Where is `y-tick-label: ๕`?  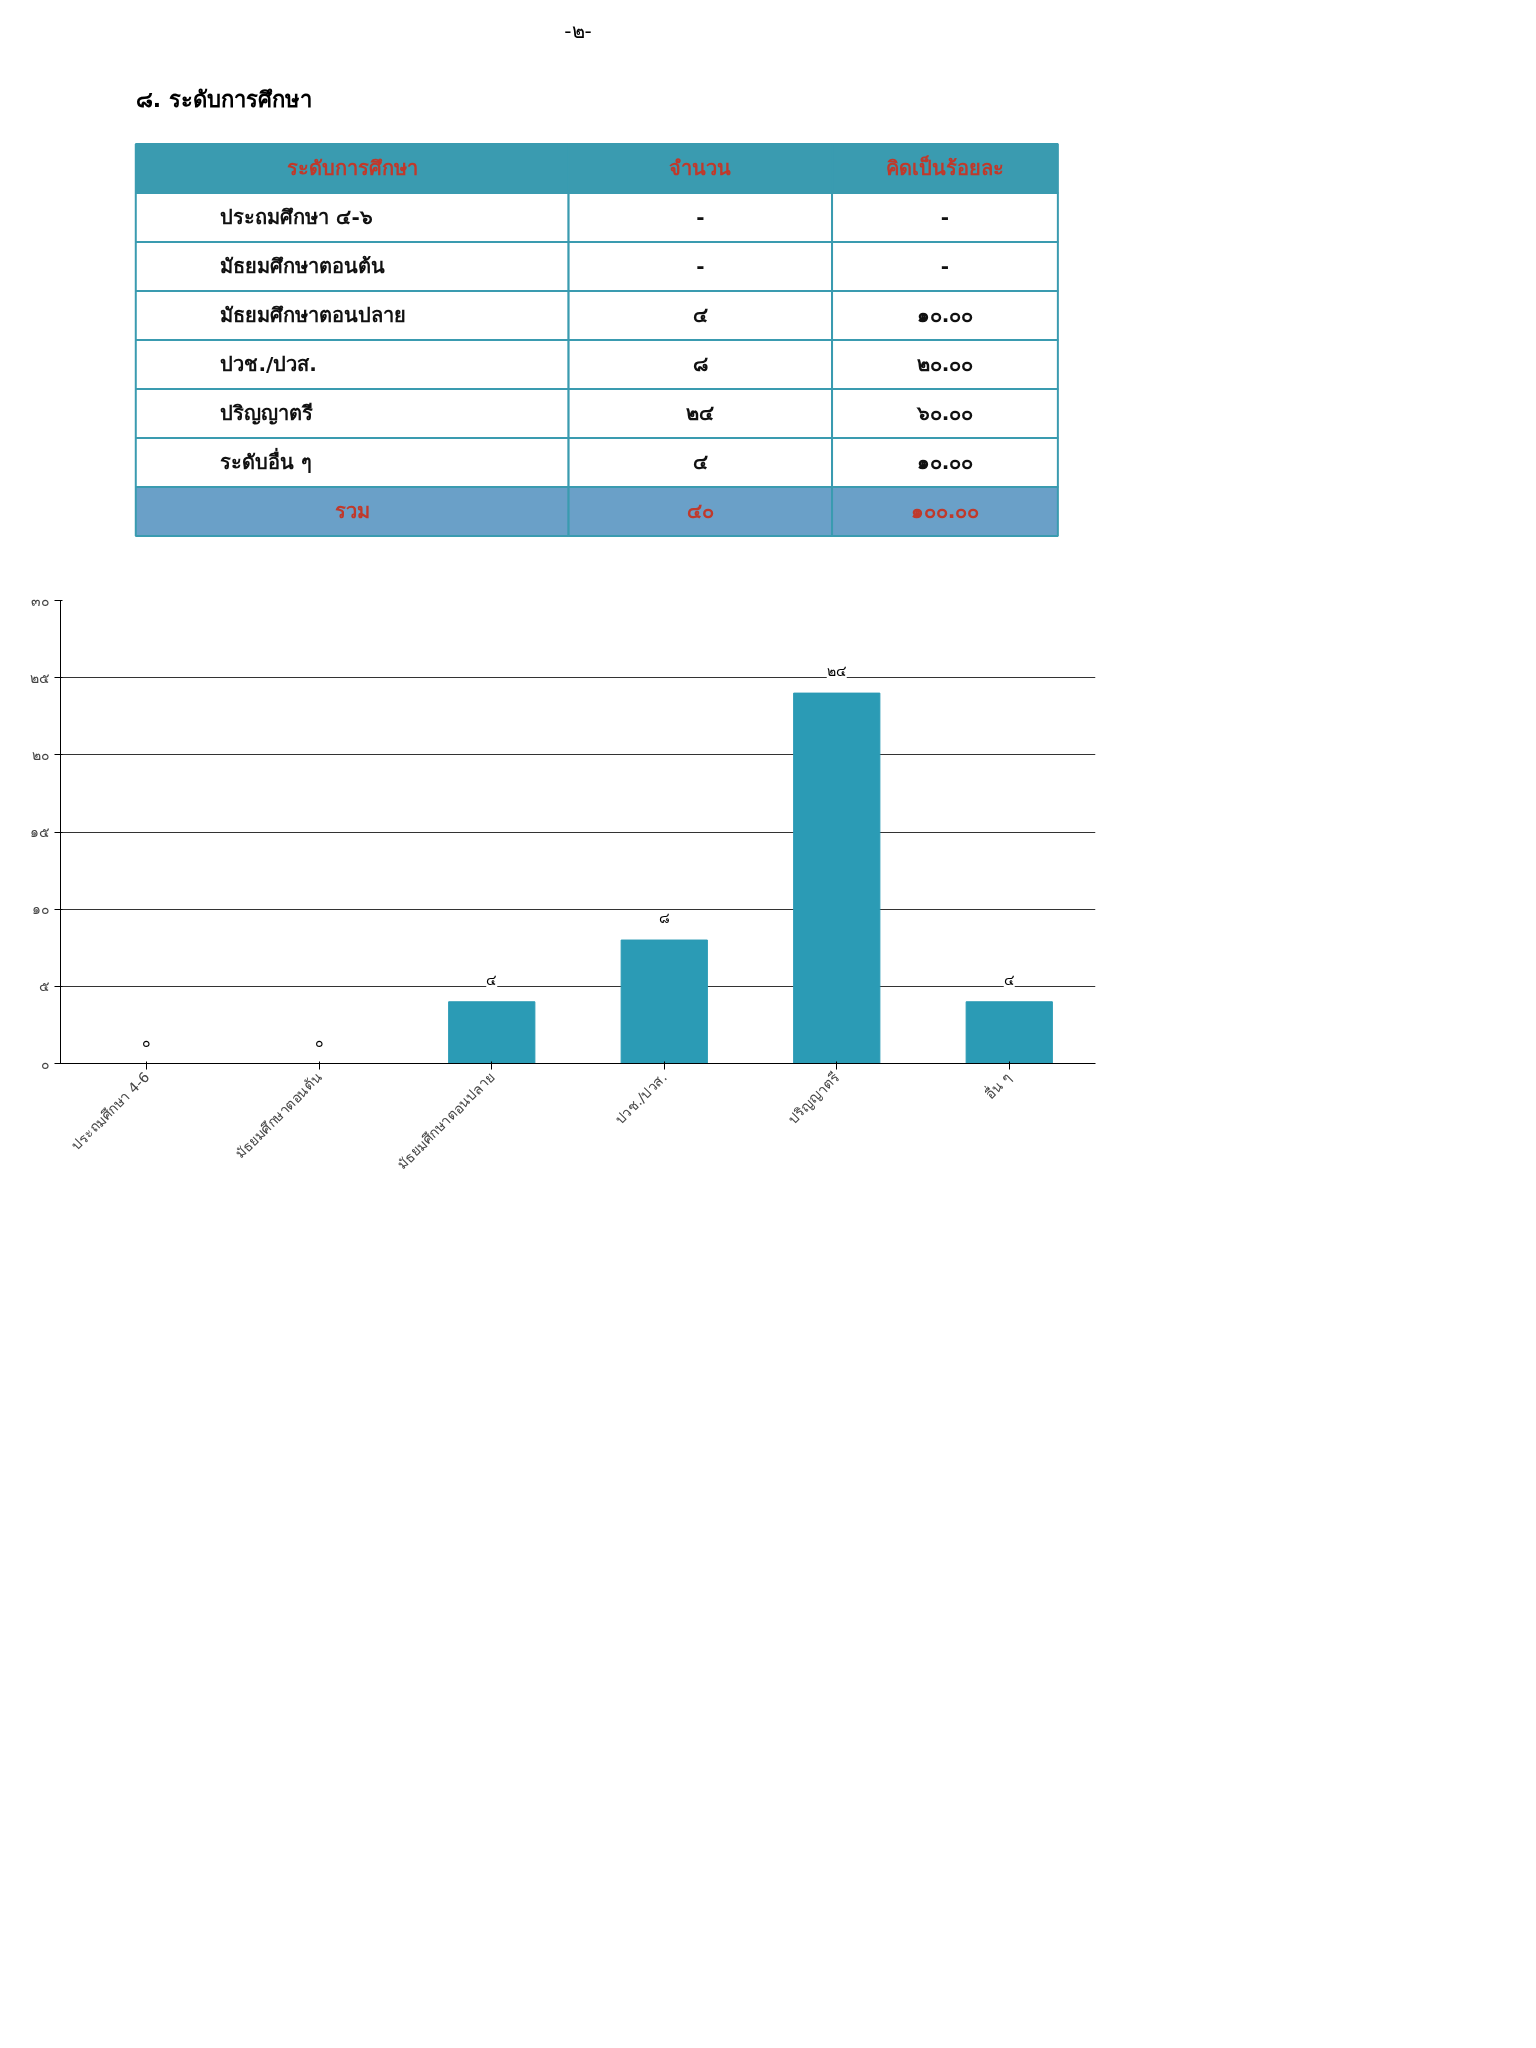 y-tick-label: ๕ is located at coordinates (44, 986).